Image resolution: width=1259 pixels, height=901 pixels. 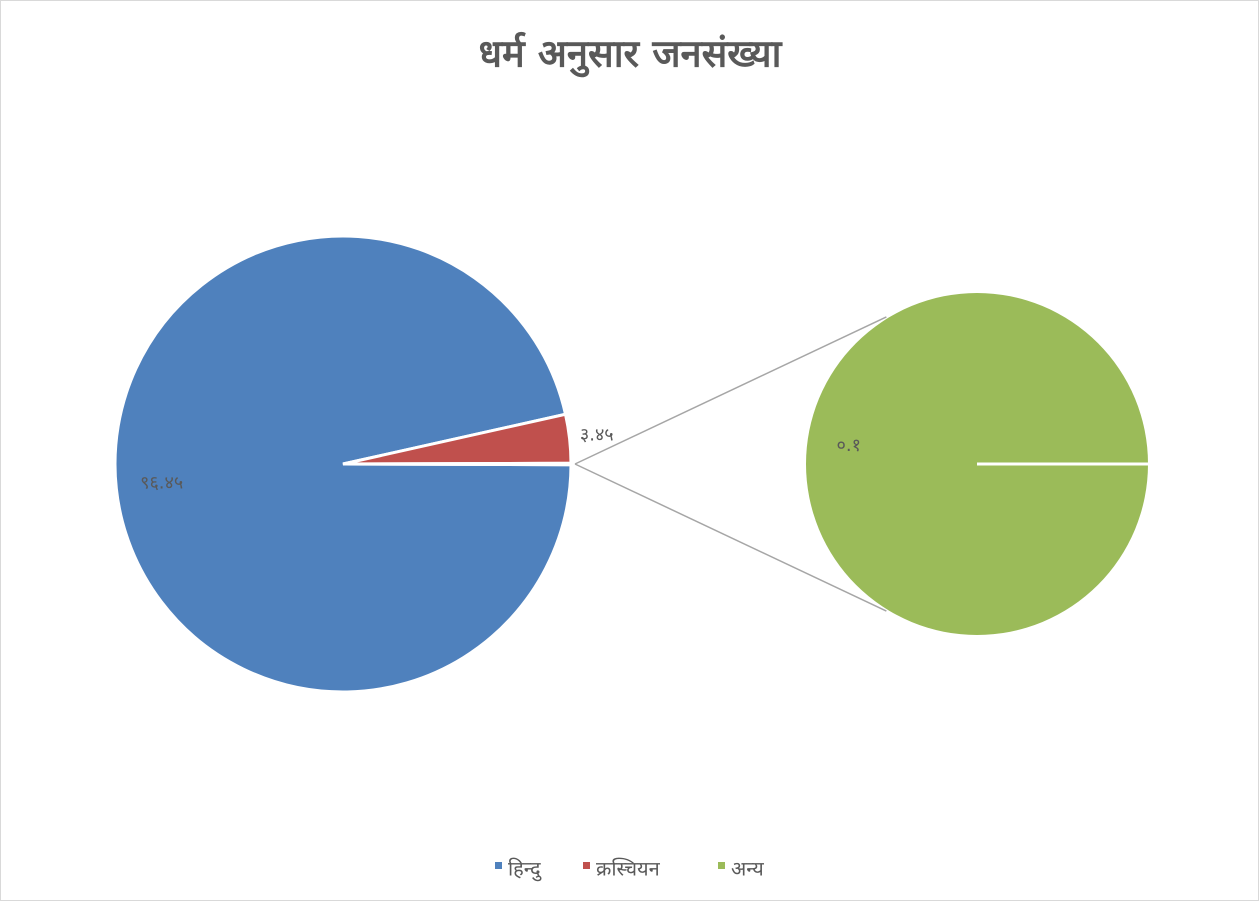 What do you see at coordinates (457, 464) in the screenshot?
I see `pie-slice` at bounding box center [457, 464].